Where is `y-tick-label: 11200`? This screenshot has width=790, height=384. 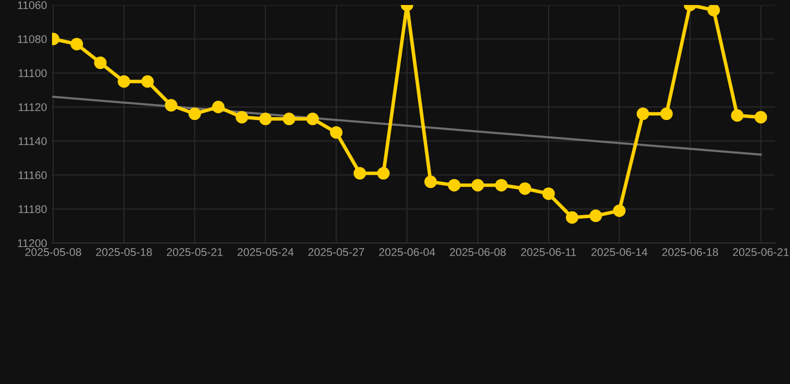 y-tick-label: 11200 is located at coordinates (32, 243).